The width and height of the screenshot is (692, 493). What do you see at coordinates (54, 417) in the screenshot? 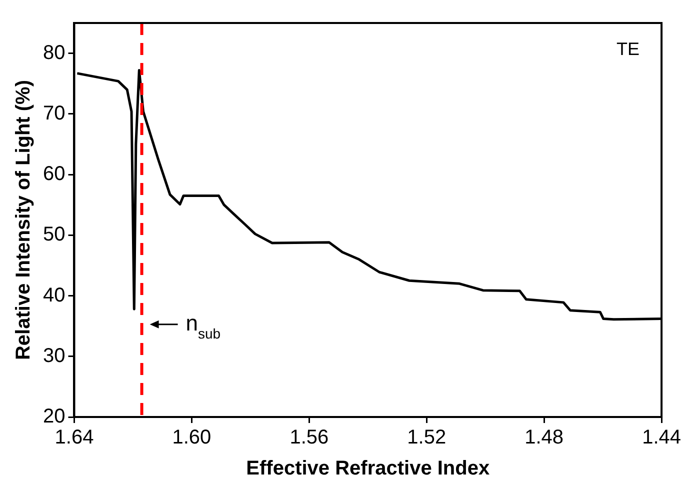
I see `y-tick-label: 20` at bounding box center [54, 417].